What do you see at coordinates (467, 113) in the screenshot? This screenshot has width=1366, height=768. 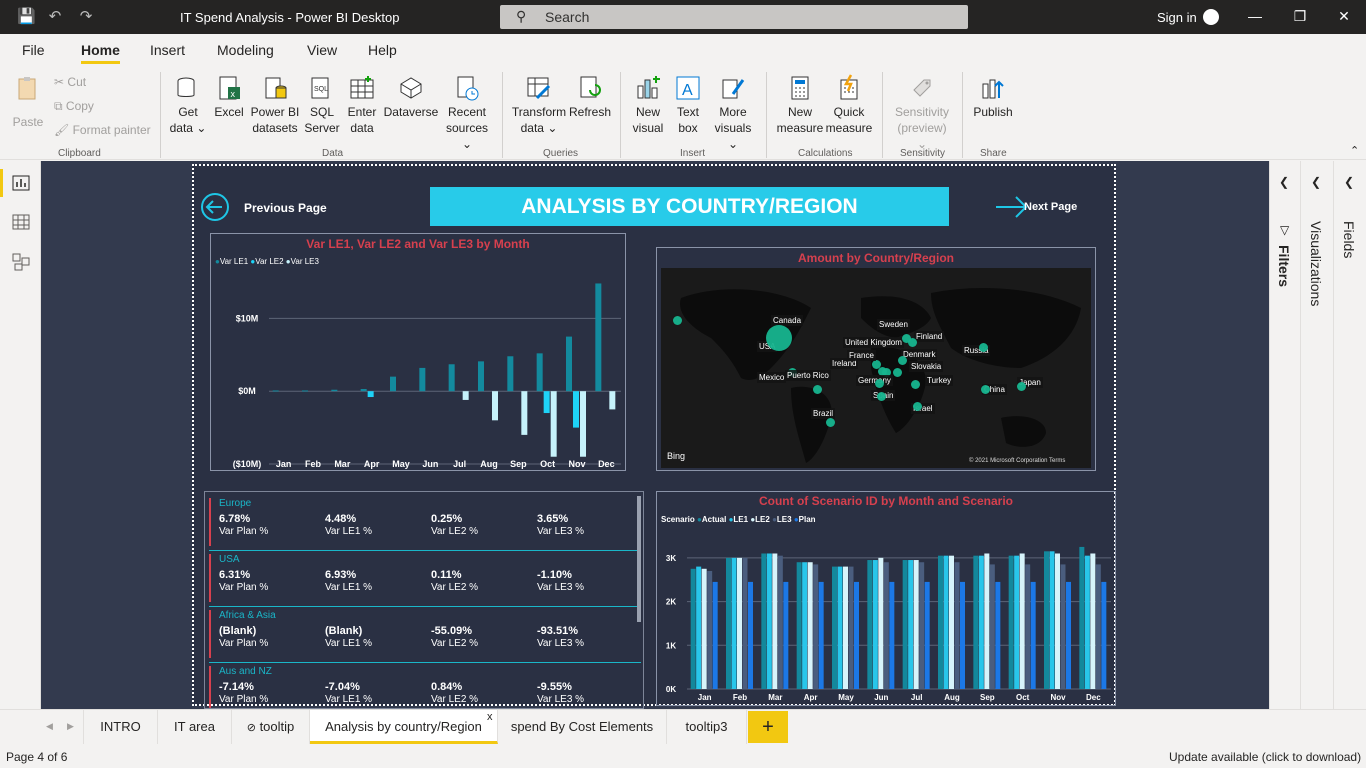 I see `recent-sources-button: Recent sources ⌄` at bounding box center [467, 113].